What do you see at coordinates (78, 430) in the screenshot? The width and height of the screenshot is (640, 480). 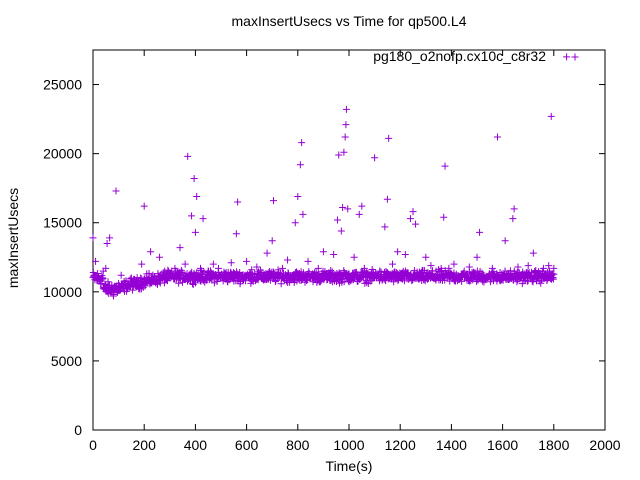 I see `y-tick-label: 0` at bounding box center [78, 430].